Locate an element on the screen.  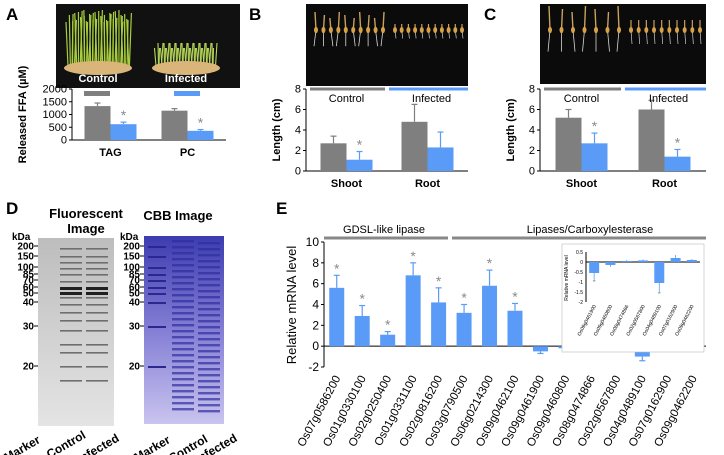
a-bar-control is located at coordinates (174, 125).